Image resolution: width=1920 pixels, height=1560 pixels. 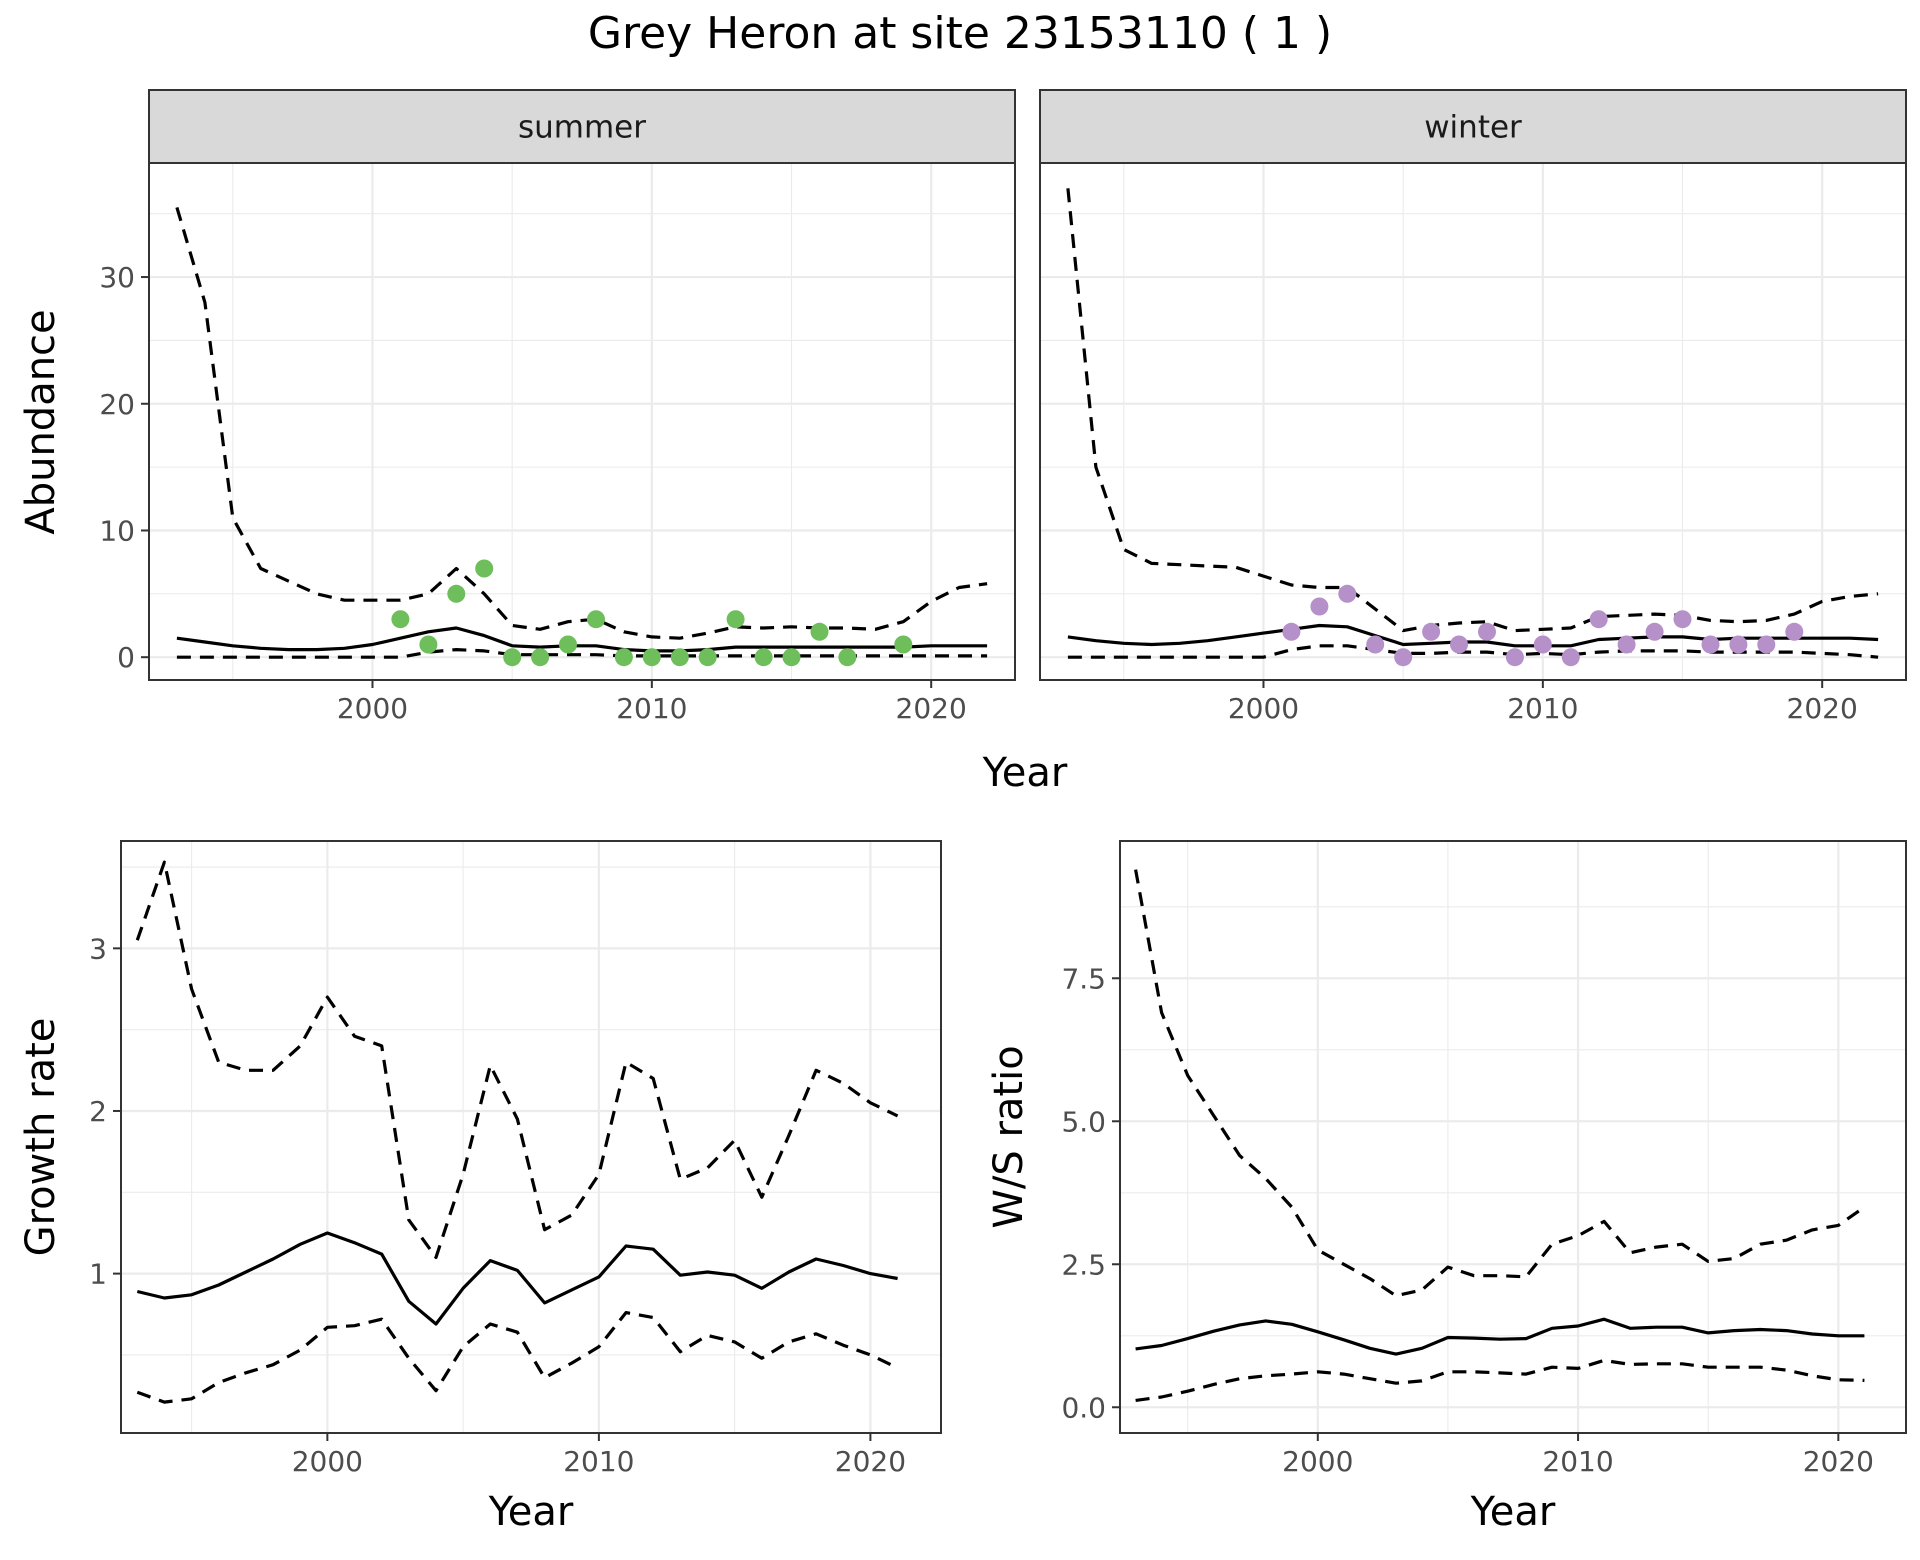 What do you see at coordinates (1083, 1264) in the screenshot?
I see `y-tick-label: 2.5` at bounding box center [1083, 1264].